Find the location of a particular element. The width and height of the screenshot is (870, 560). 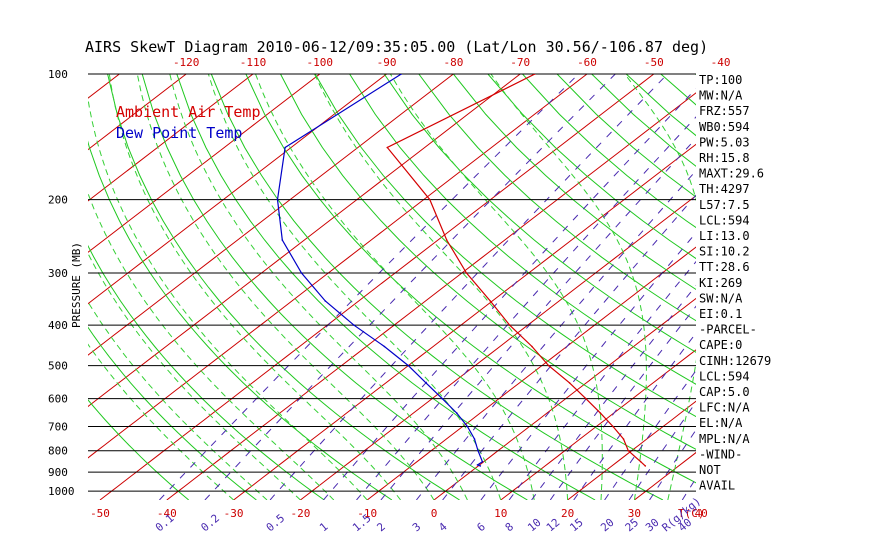

pressure-tick-label: 700 is located at coordinates (58, 427).